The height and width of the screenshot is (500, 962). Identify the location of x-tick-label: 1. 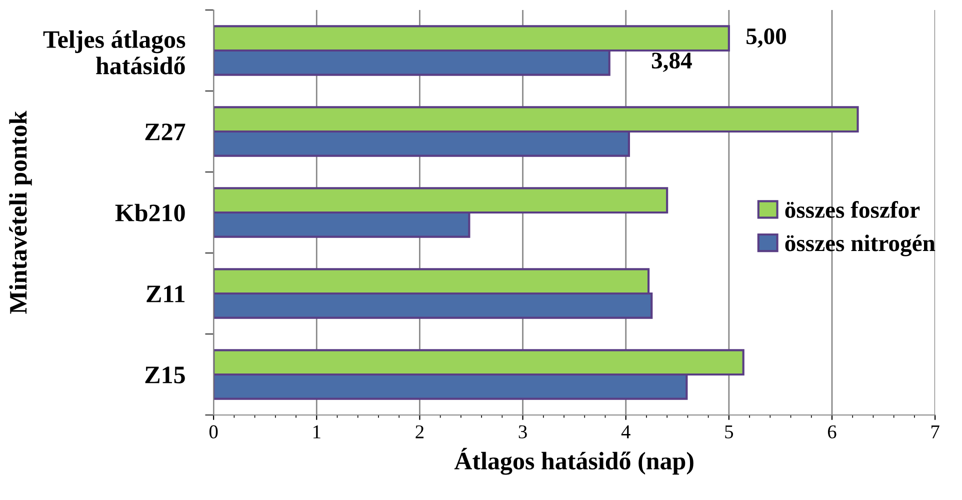
(316, 431).